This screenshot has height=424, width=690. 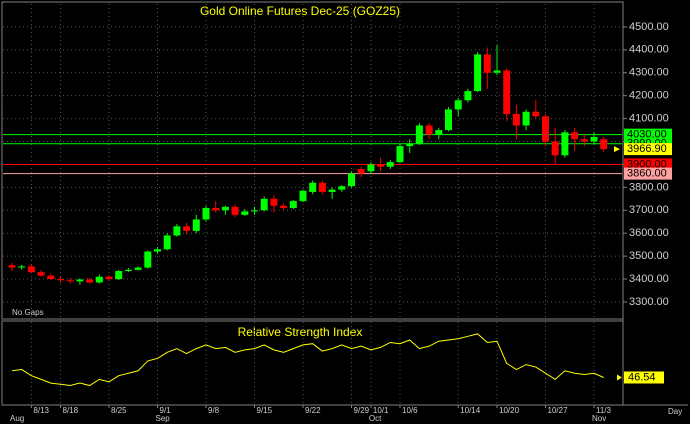 What do you see at coordinates (410, 410) in the screenshot?
I see `x-tick-label: 10/6` at bounding box center [410, 410].